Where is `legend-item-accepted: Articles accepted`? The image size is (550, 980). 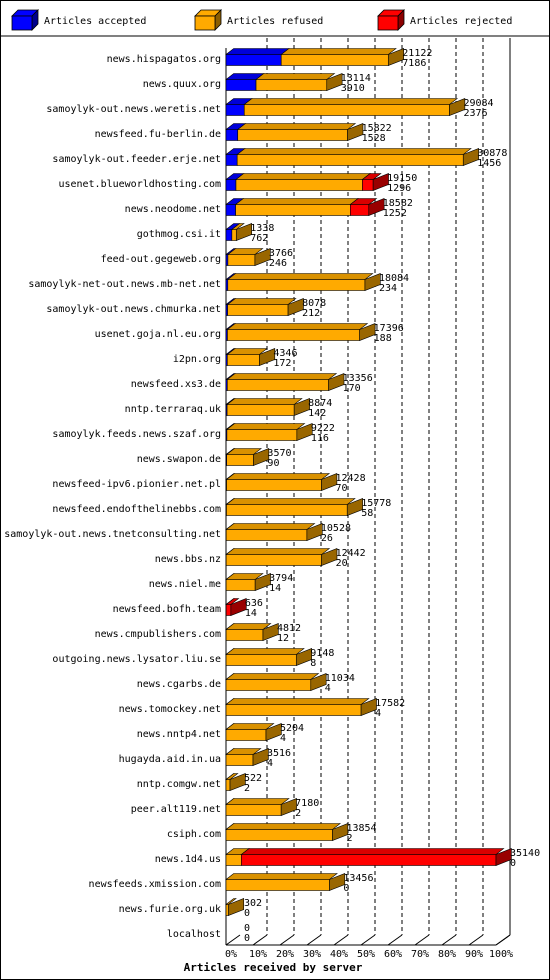 legend-item-accepted: Articles accepted is located at coordinates (78, 20).